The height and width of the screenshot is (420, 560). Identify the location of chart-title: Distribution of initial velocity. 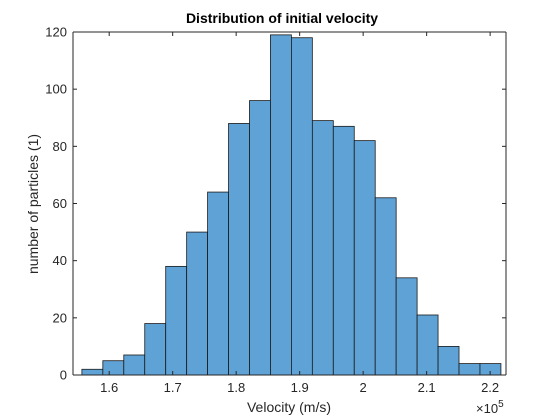
(282, 18).